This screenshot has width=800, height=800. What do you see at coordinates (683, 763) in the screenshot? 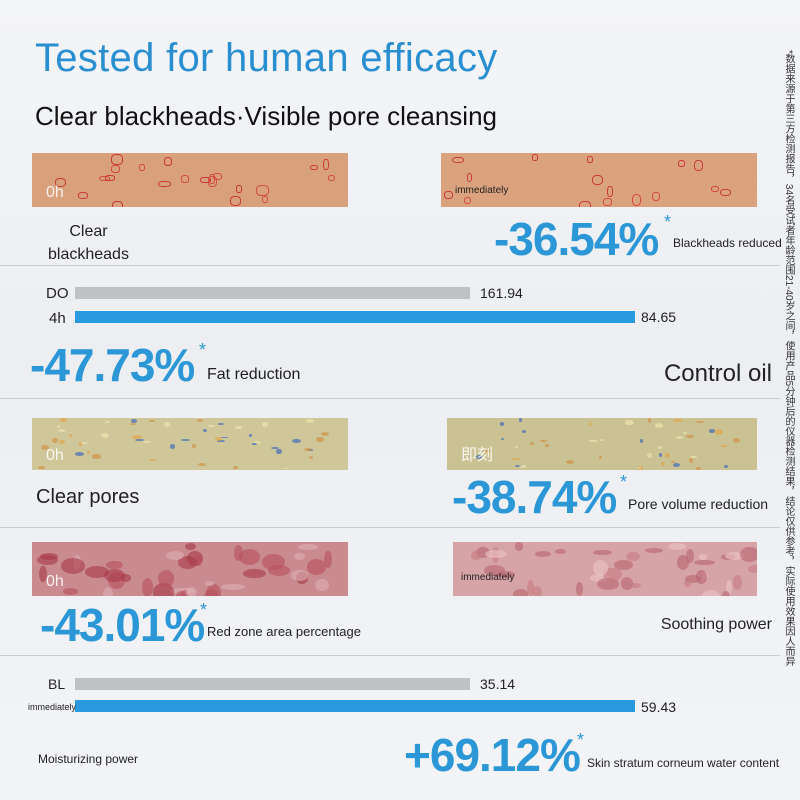
I see `result-label: Skin stratum corneum water content` at bounding box center [683, 763].